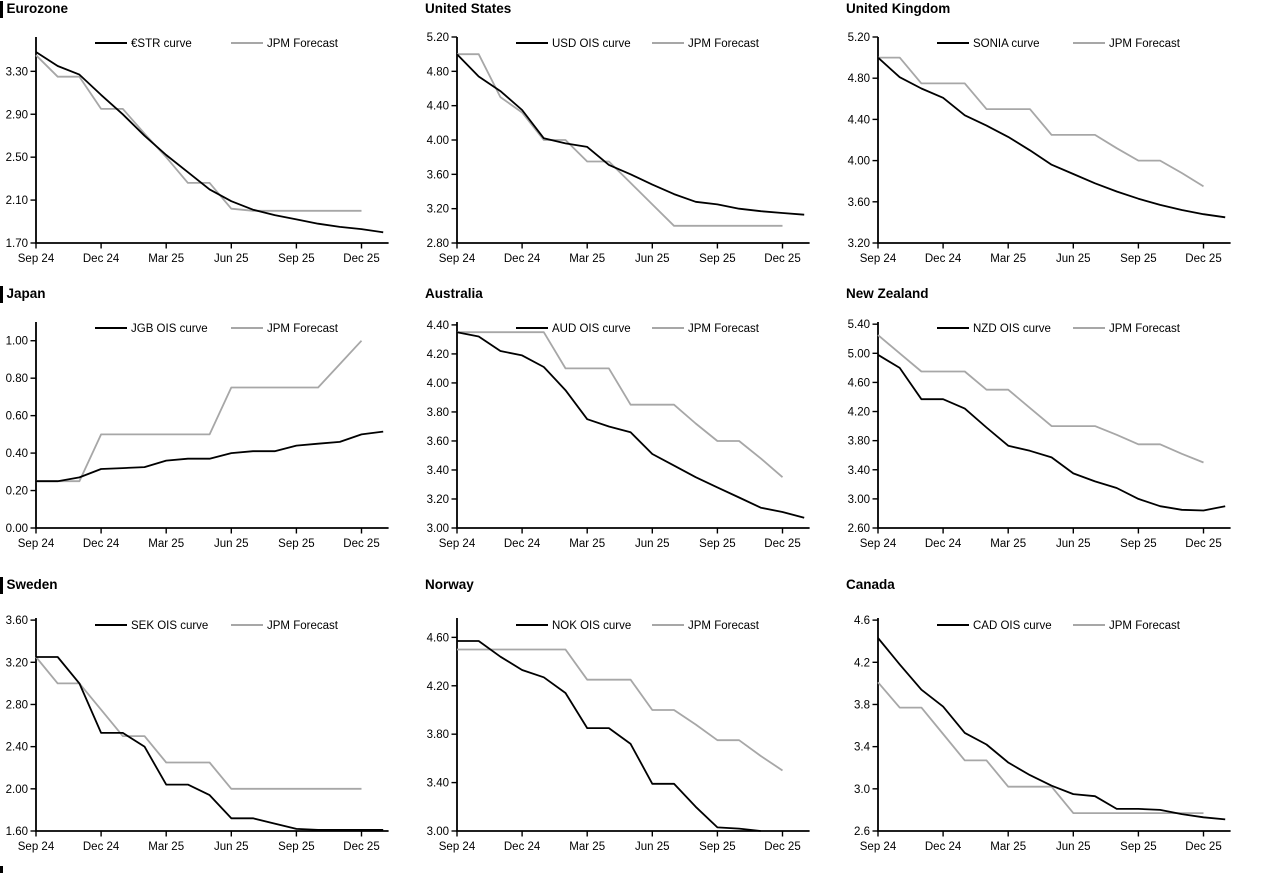 This screenshot has width=1264, height=873. What do you see at coordinates (1053, 582) in the screenshot?
I see `panel-header: Canada` at bounding box center [1053, 582].